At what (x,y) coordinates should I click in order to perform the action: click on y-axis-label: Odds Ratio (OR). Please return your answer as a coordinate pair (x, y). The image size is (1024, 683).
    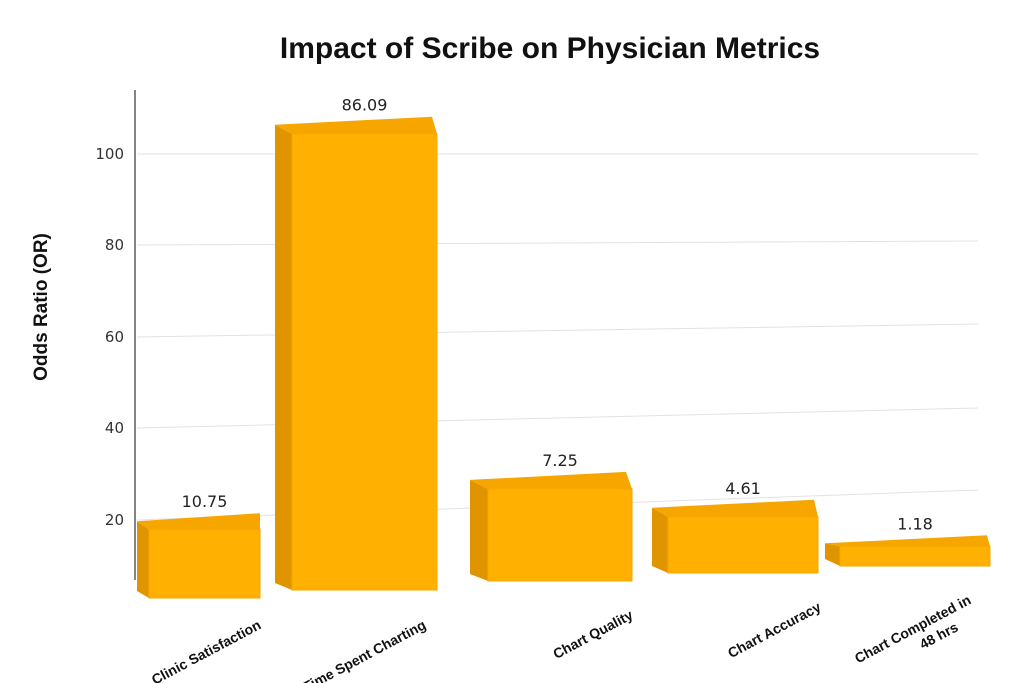
    Looking at the image, I should click on (41, 307).